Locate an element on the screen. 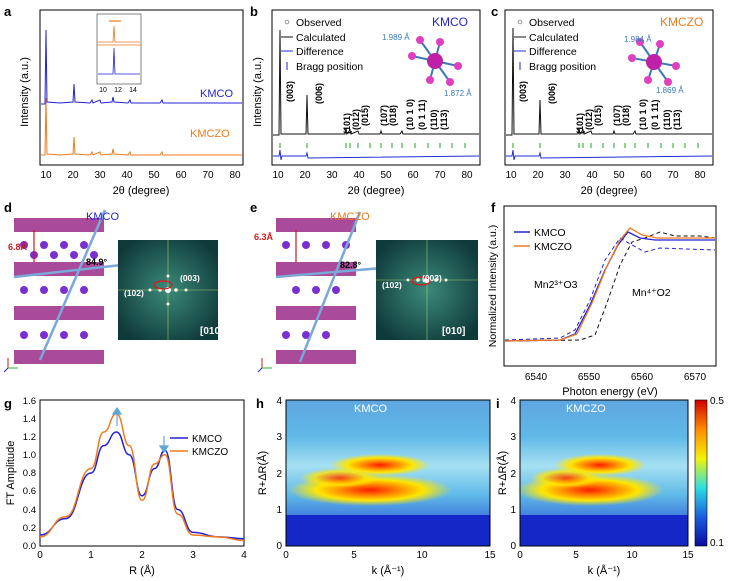 The height and width of the screenshot is (581, 734). ytick: 2 is located at coordinates (279, 474).